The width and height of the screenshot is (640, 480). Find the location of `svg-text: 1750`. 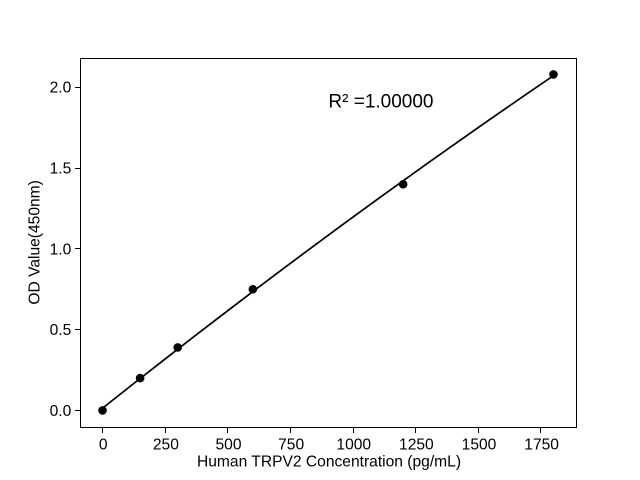

svg-text: 1750 is located at coordinates (541, 444).